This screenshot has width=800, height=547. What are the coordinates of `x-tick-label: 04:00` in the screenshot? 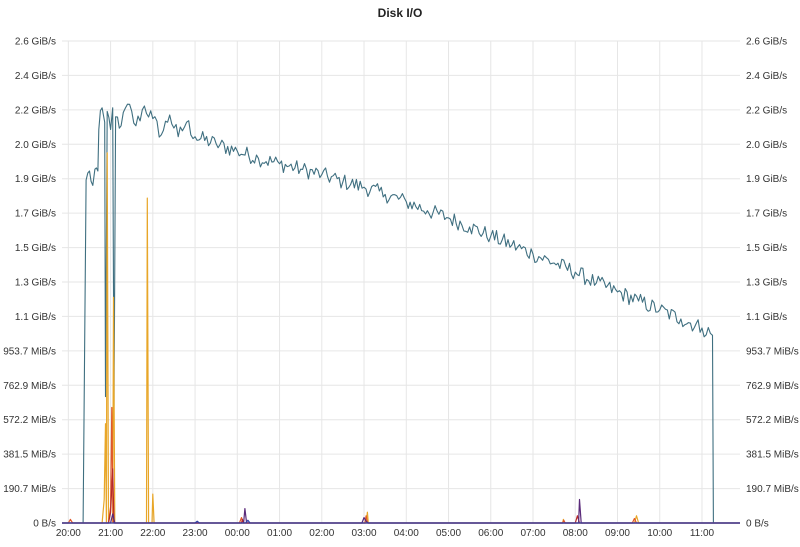 It's located at (406, 533).